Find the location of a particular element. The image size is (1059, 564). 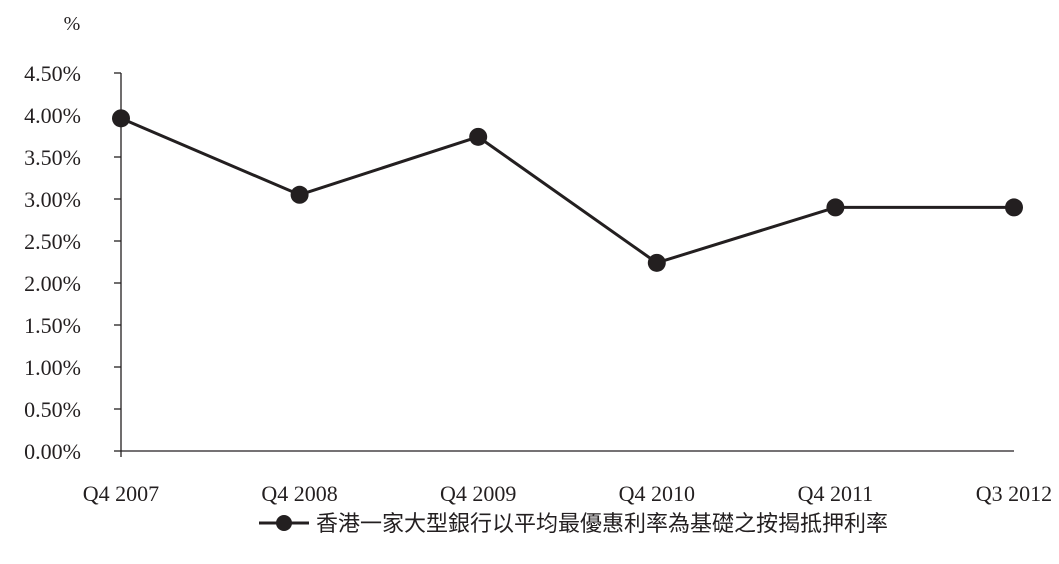

y-tick-label: 1.00% is located at coordinates (52, 367).